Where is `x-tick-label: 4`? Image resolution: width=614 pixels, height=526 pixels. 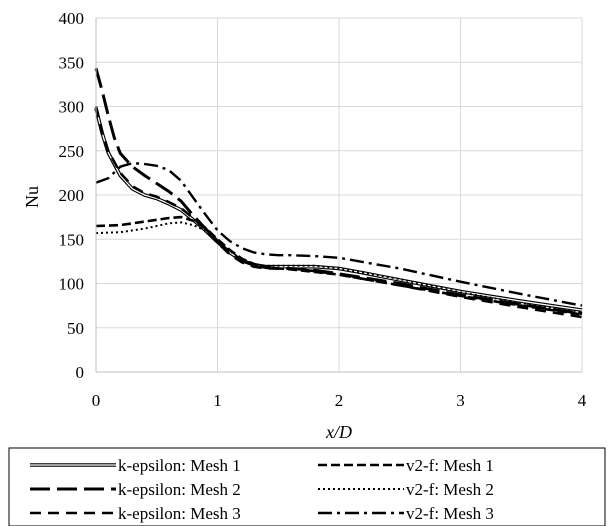
x-tick-label: 4 is located at coordinates (582, 400).